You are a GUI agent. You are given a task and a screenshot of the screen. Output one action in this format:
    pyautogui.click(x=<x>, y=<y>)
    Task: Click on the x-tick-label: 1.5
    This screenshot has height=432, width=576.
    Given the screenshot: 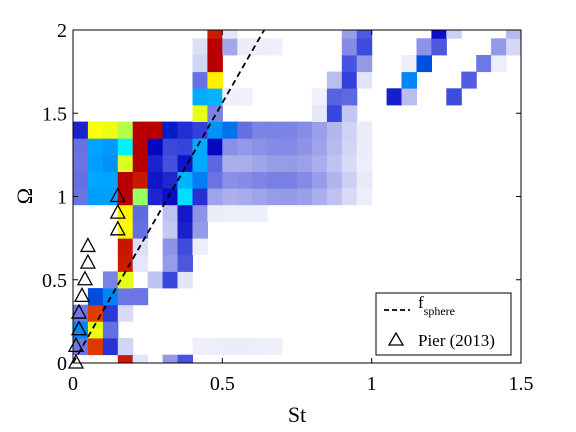 What is the action you would take?
    pyautogui.click(x=521, y=384)
    